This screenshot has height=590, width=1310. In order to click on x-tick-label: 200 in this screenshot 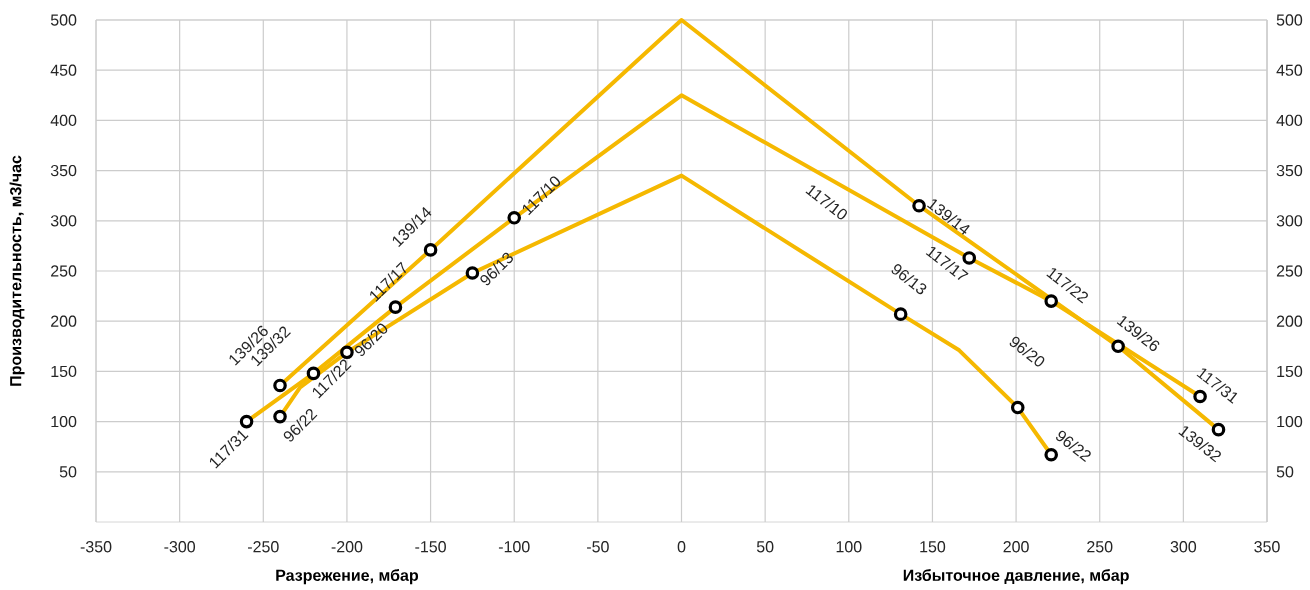, I will do `click(1016, 547)`.